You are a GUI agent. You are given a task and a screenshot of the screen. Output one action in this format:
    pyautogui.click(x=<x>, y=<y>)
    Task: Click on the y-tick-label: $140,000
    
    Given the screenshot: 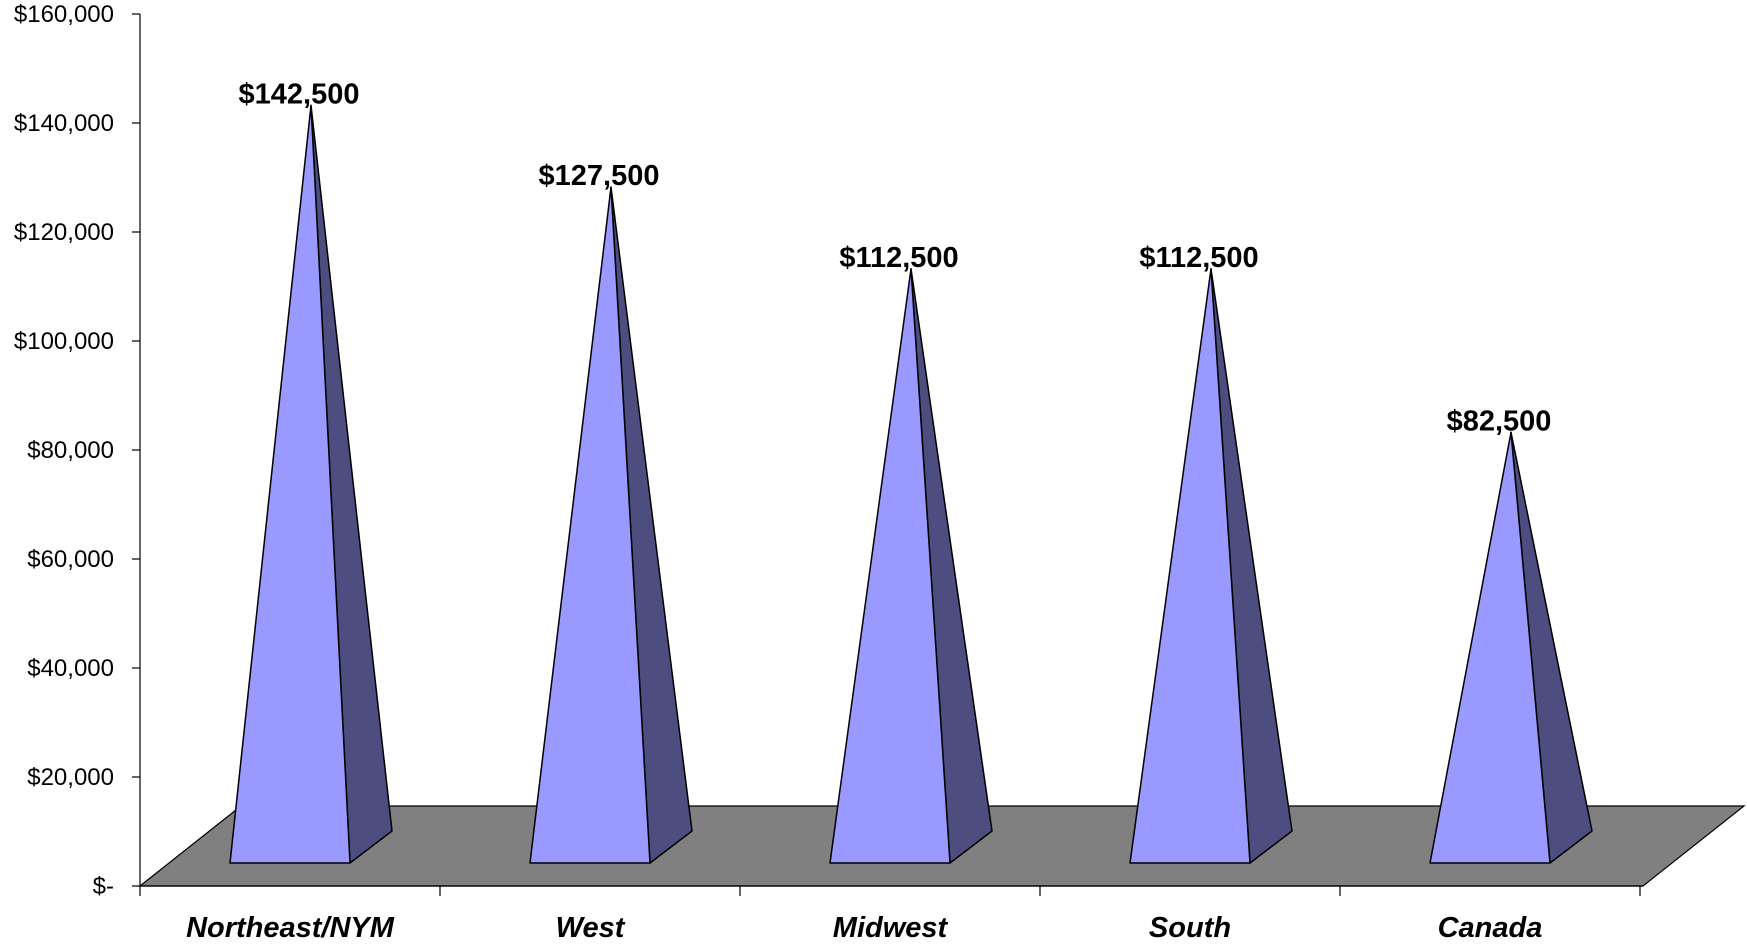 What is the action you would take?
    pyautogui.click(x=64, y=123)
    